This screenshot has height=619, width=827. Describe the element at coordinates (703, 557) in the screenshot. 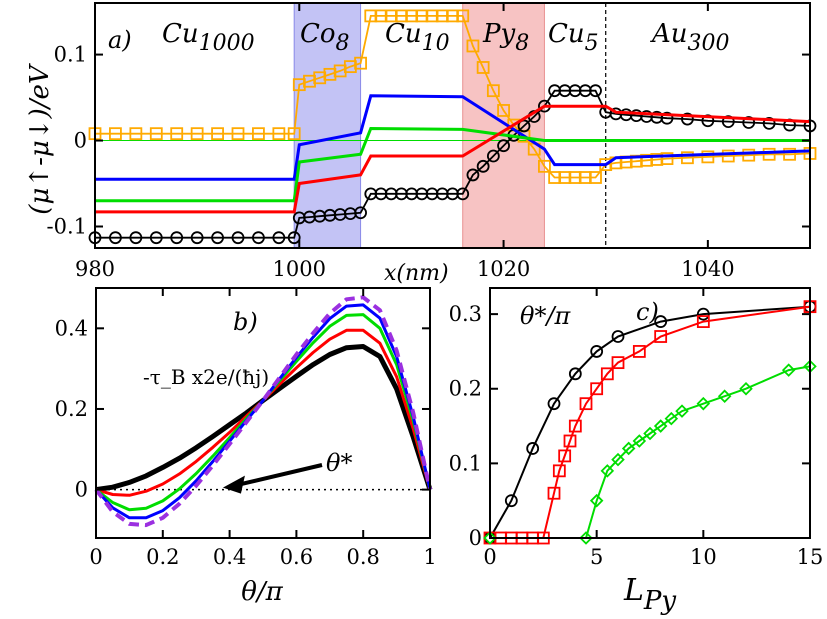

I see `x-tick-label: 10` at that location.